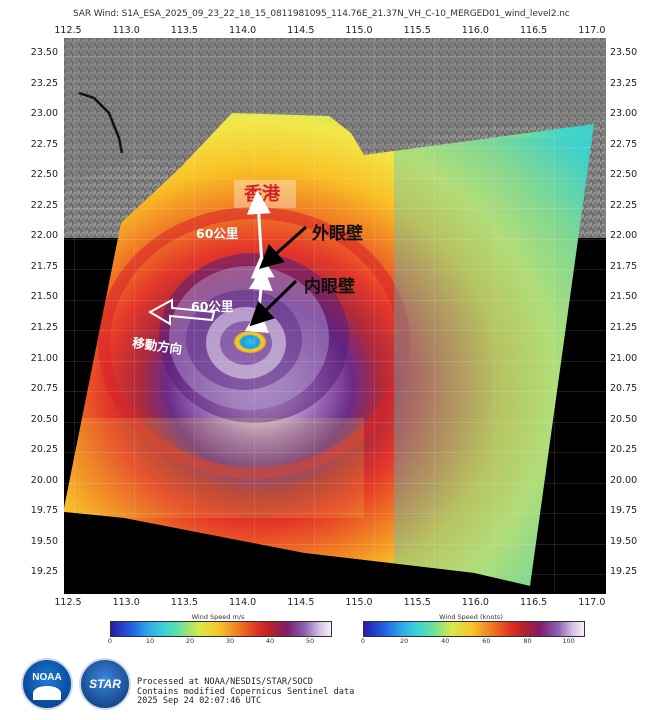 This screenshot has width=647, height=720. I want to click on credits-line-1: Processed at NOAA/NESDIS/STAR/SOCD, so click(225, 682).